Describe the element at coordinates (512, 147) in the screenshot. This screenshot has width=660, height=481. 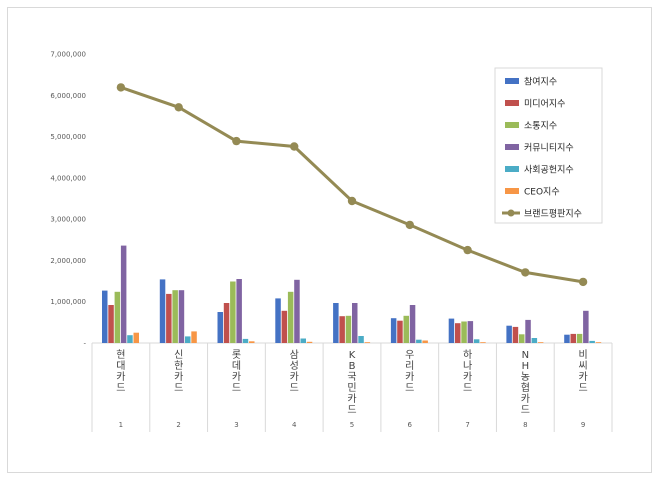
I see `legend-swatch-커뮤니티지수` at that location.